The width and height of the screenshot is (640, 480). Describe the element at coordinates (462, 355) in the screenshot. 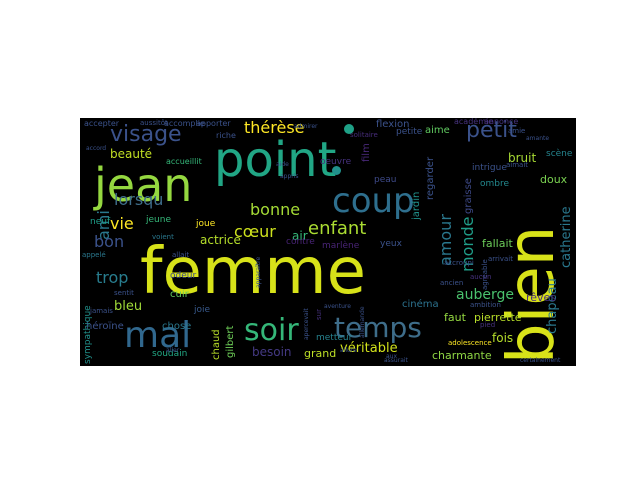

I see `word: charmante` at that location.